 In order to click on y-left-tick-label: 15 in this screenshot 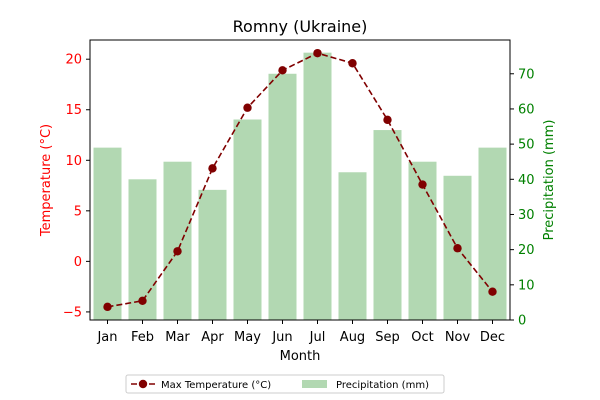, I will do `click(73, 110)`.